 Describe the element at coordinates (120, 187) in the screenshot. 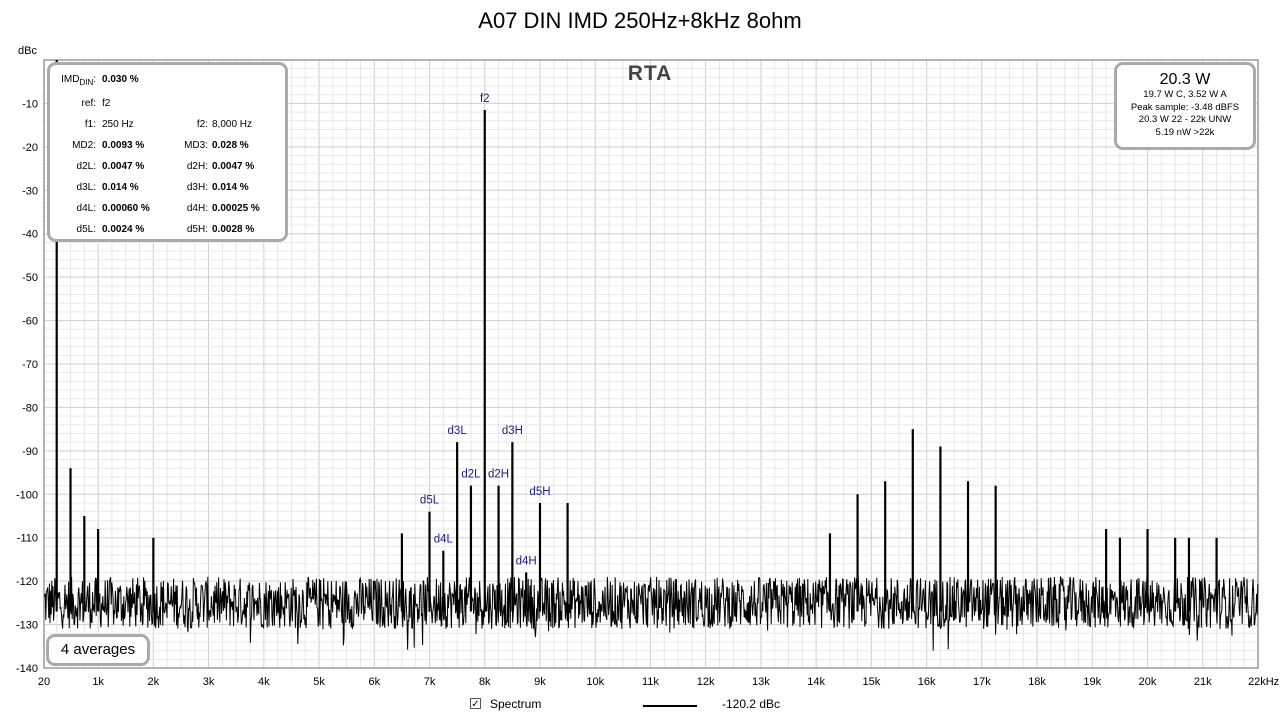

I see `d3l-value: 0.014 %` at that location.